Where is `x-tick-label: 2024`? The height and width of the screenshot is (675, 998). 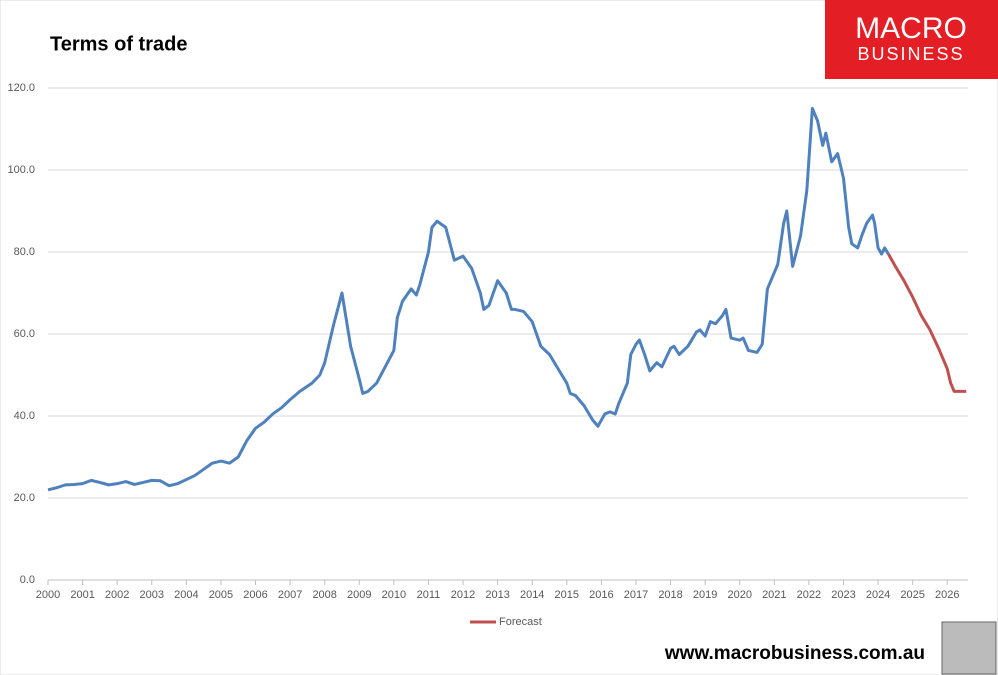 x-tick-label: 2024 is located at coordinates (878, 595).